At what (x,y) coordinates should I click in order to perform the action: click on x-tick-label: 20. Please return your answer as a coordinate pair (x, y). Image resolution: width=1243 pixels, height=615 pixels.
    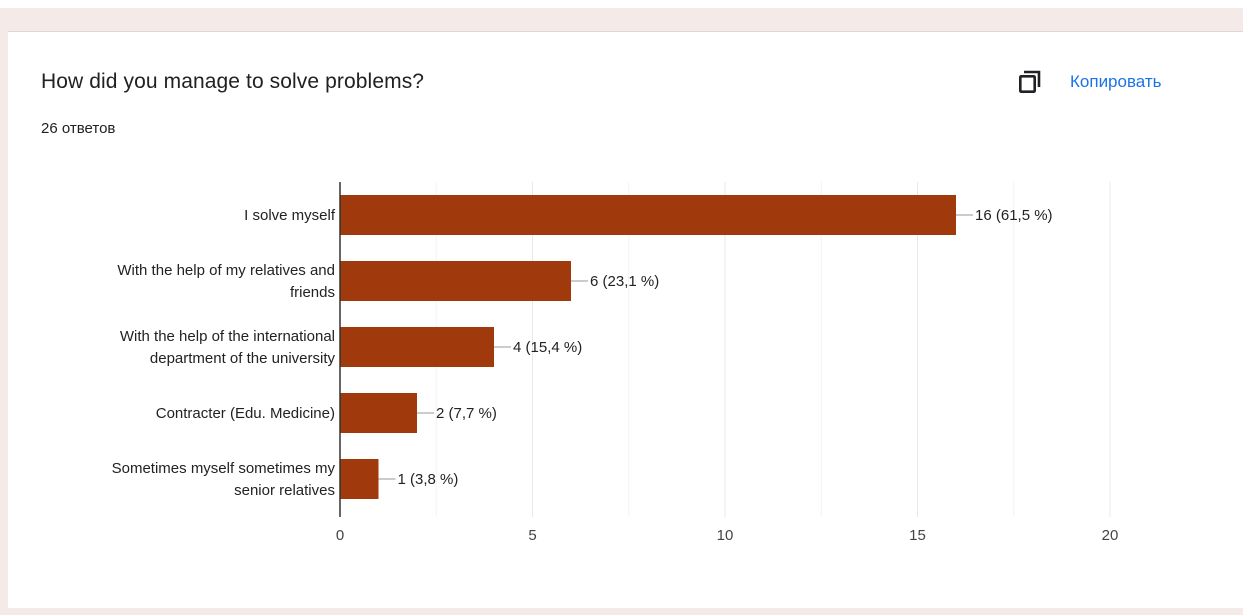
    Looking at the image, I should click on (1110, 535).